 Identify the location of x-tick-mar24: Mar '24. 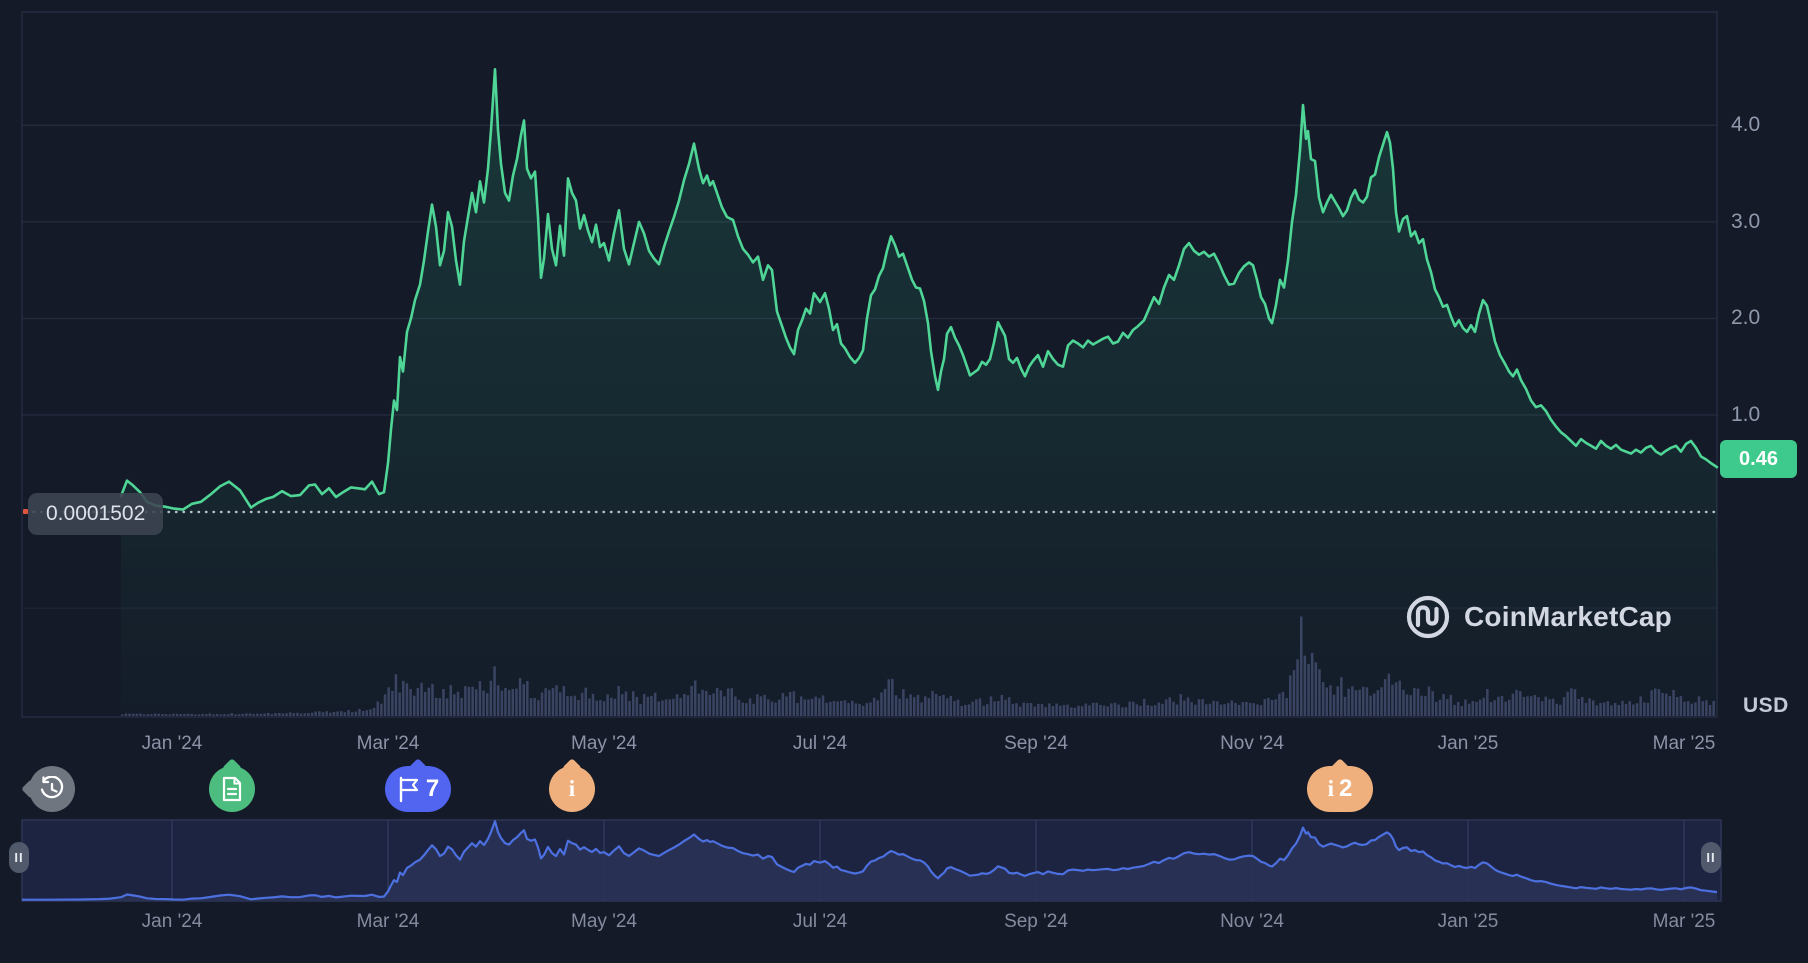
(388, 743).